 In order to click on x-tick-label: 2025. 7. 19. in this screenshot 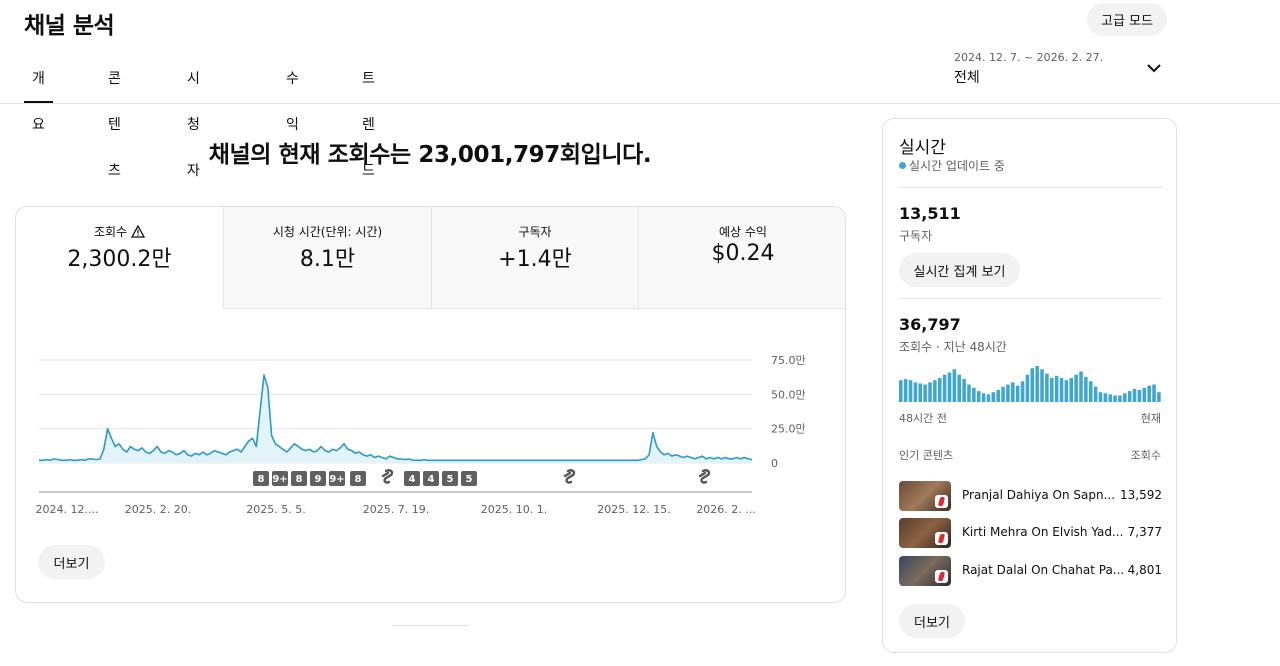, I will do `click(396, 509)`.